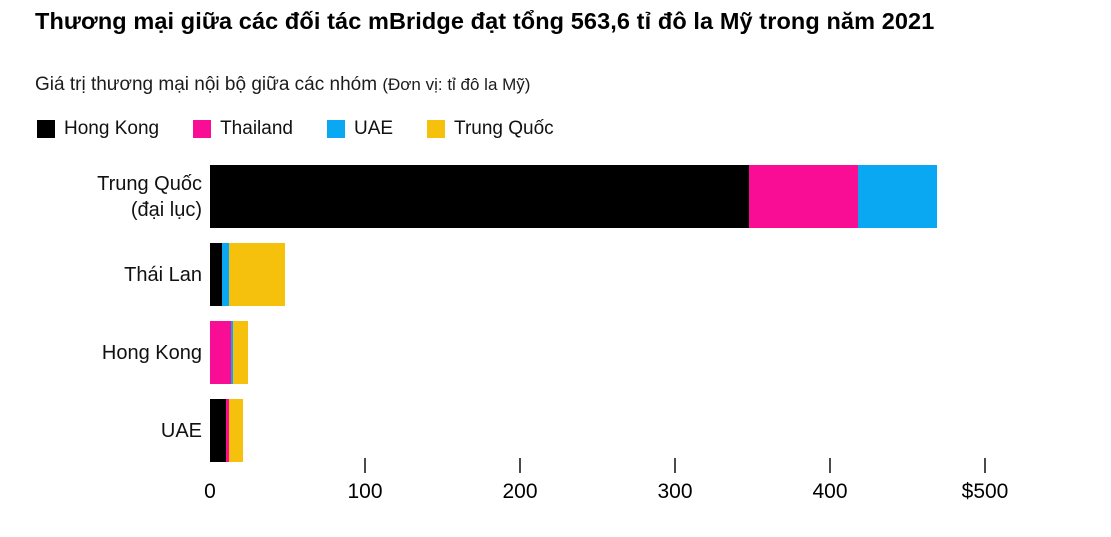  I want to click on category-label-line: UAE, so click(181, 430).